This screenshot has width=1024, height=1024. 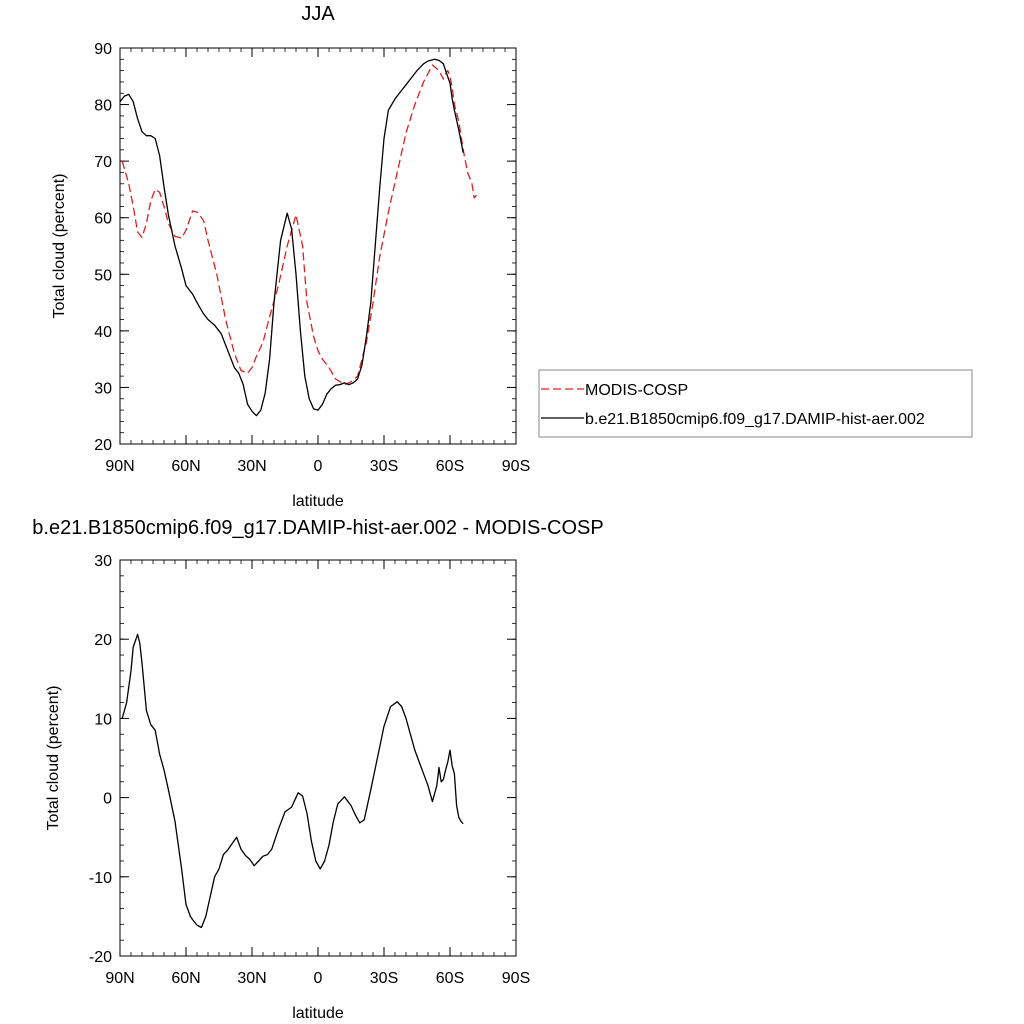 What do you see at coordinates (450, 978) in the screenshot?
I see `bottom-x-tick-label: 60S` at bounding box center [450, 978].